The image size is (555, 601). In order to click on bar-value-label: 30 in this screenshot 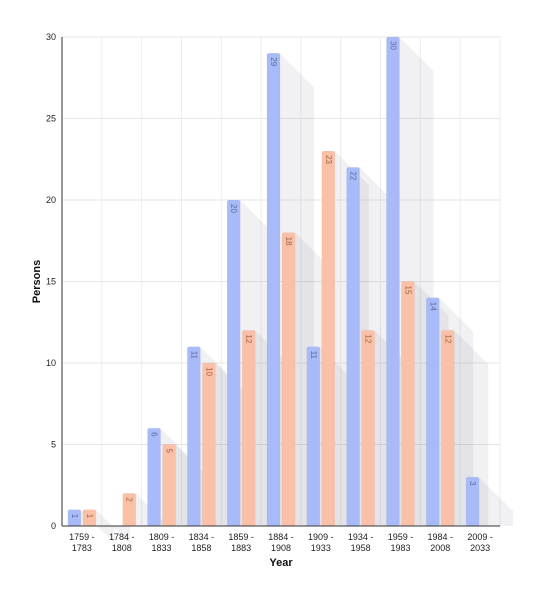, I will do `click(392, 45)`.